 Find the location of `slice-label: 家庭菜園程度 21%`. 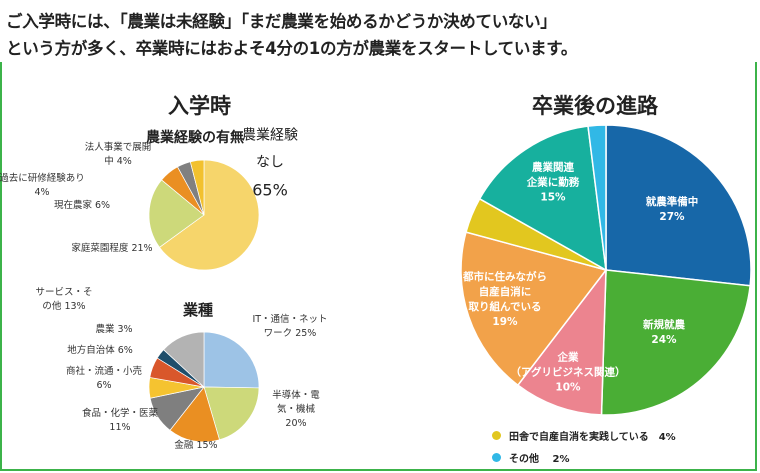

slice-label: 家庭菜園程度 21% is located at coordinates (111, 249).